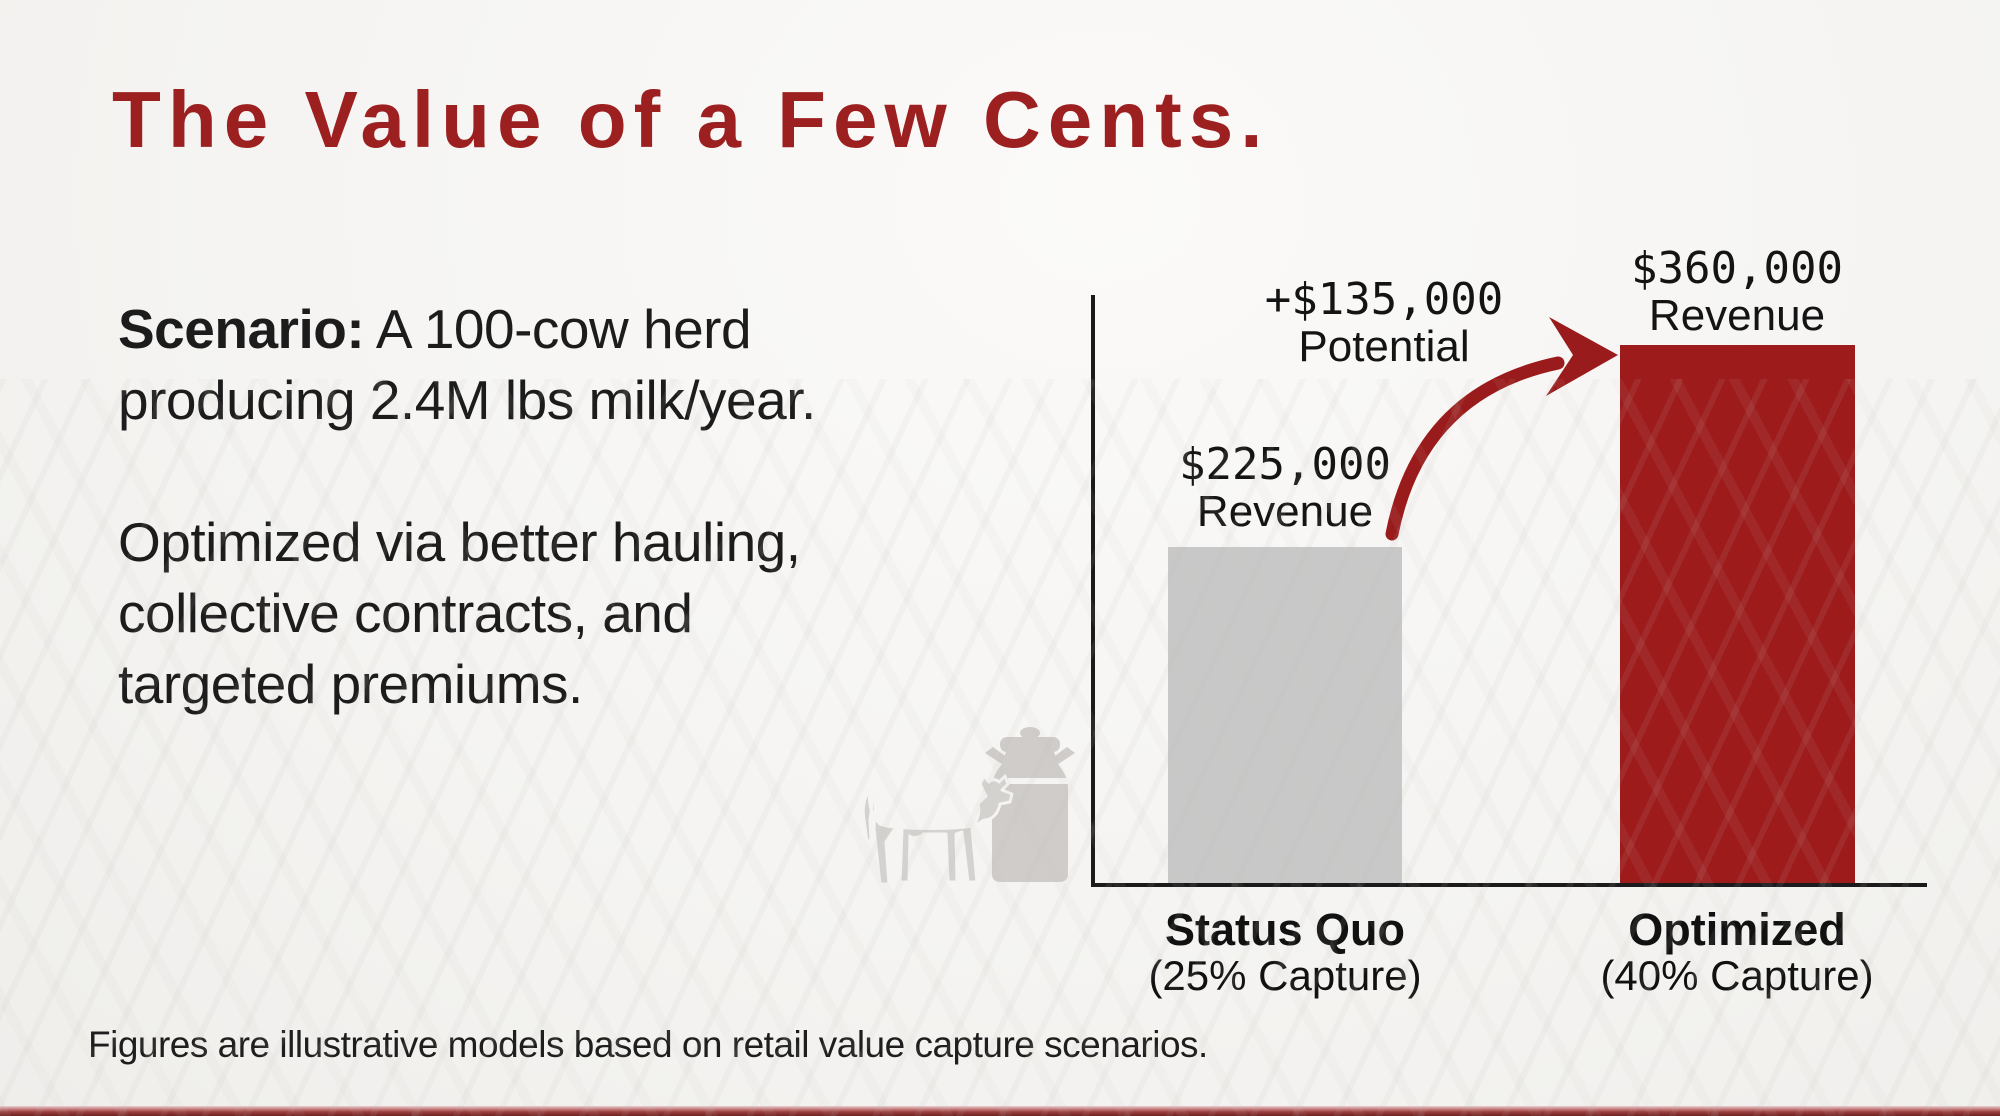 The image size is (2000, 1116). I want to click on milk-can-icon, so click(1030, 804).